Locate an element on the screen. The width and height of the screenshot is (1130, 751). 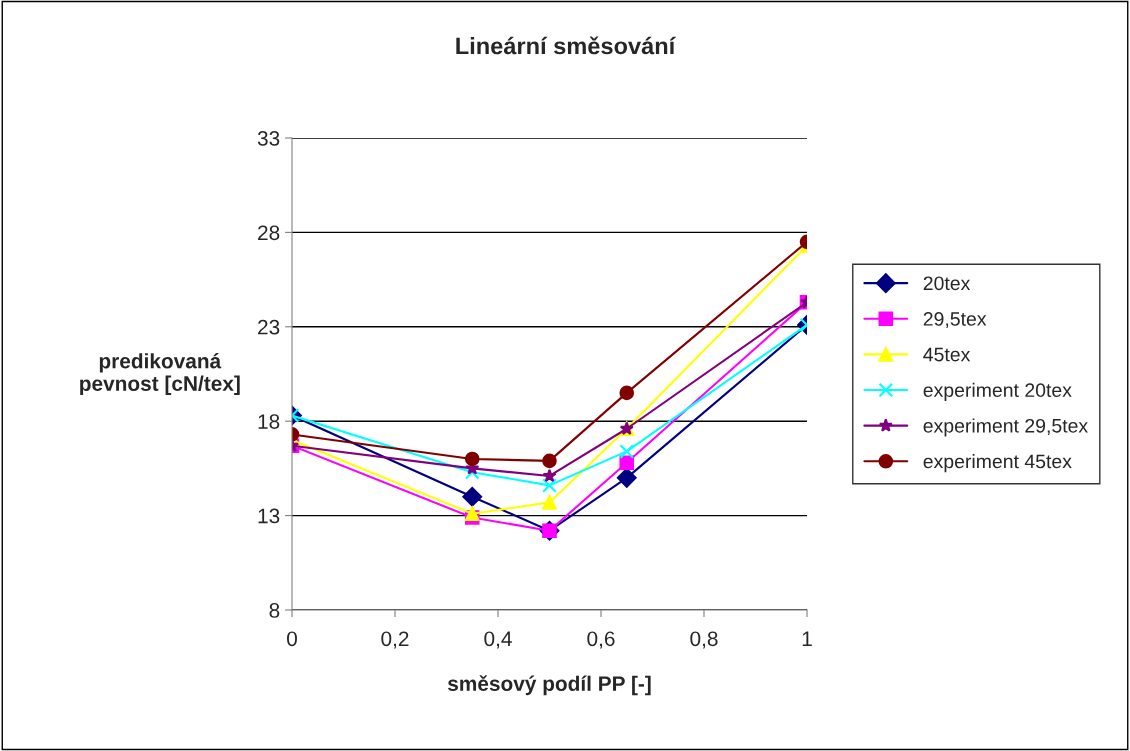
x-tick-label: 0,4 is located at coordinates (498, 640).